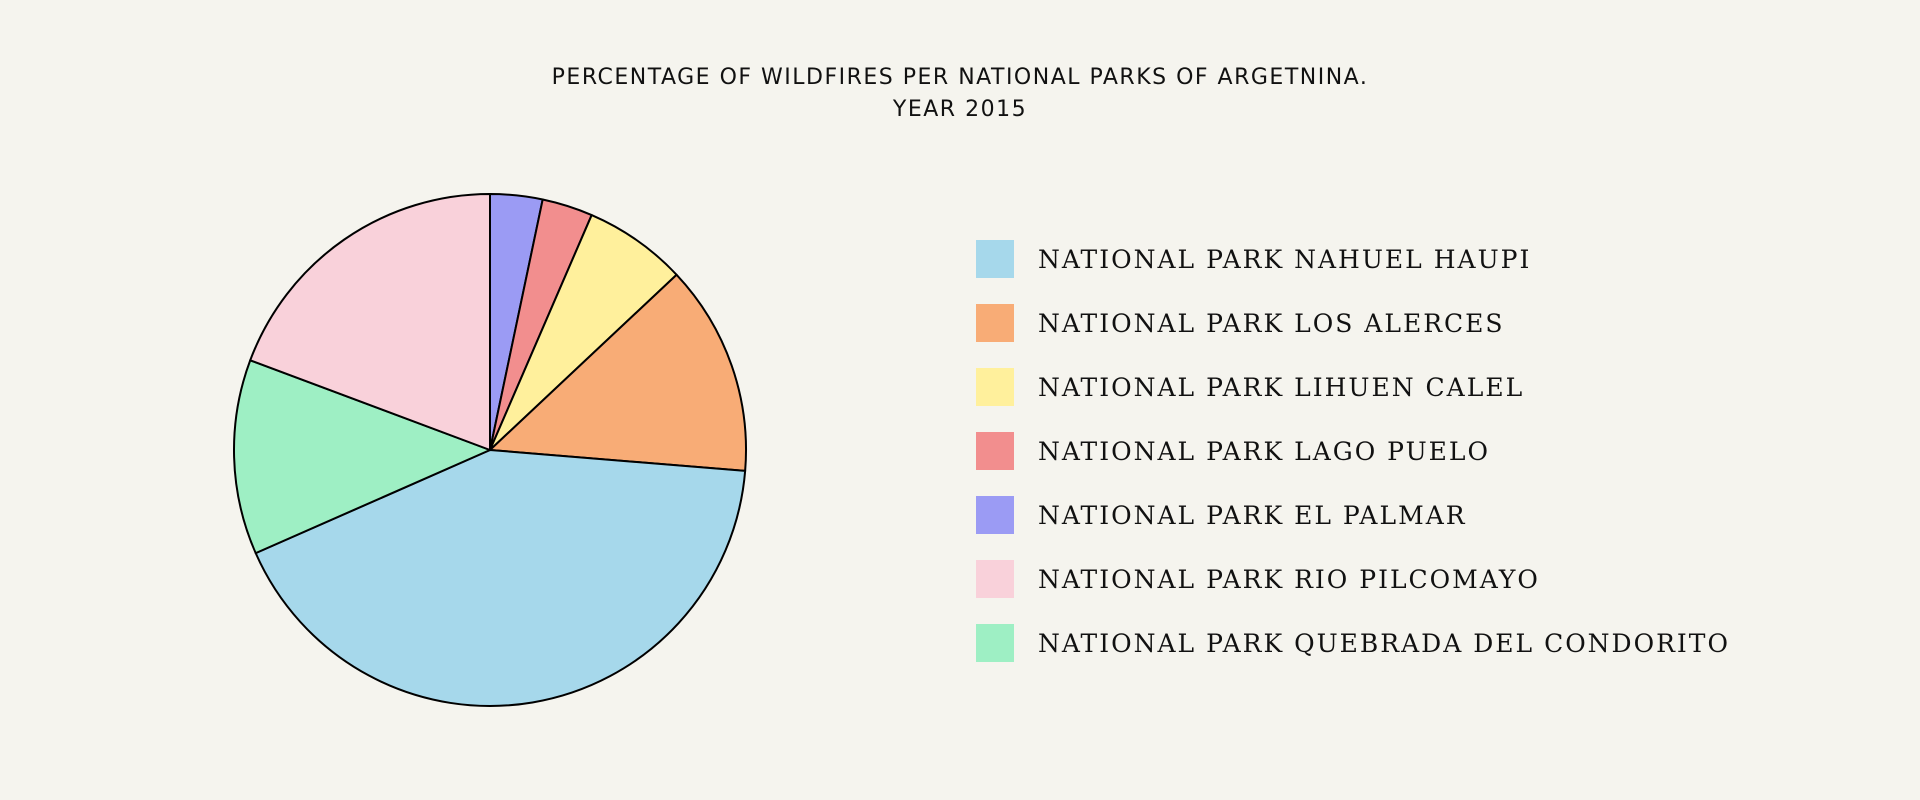 Image resolution: width=1920 pixels, height=800 pixels. I want to click on pie-slice-national-park-nahuel-haupi, so click(500, 578).